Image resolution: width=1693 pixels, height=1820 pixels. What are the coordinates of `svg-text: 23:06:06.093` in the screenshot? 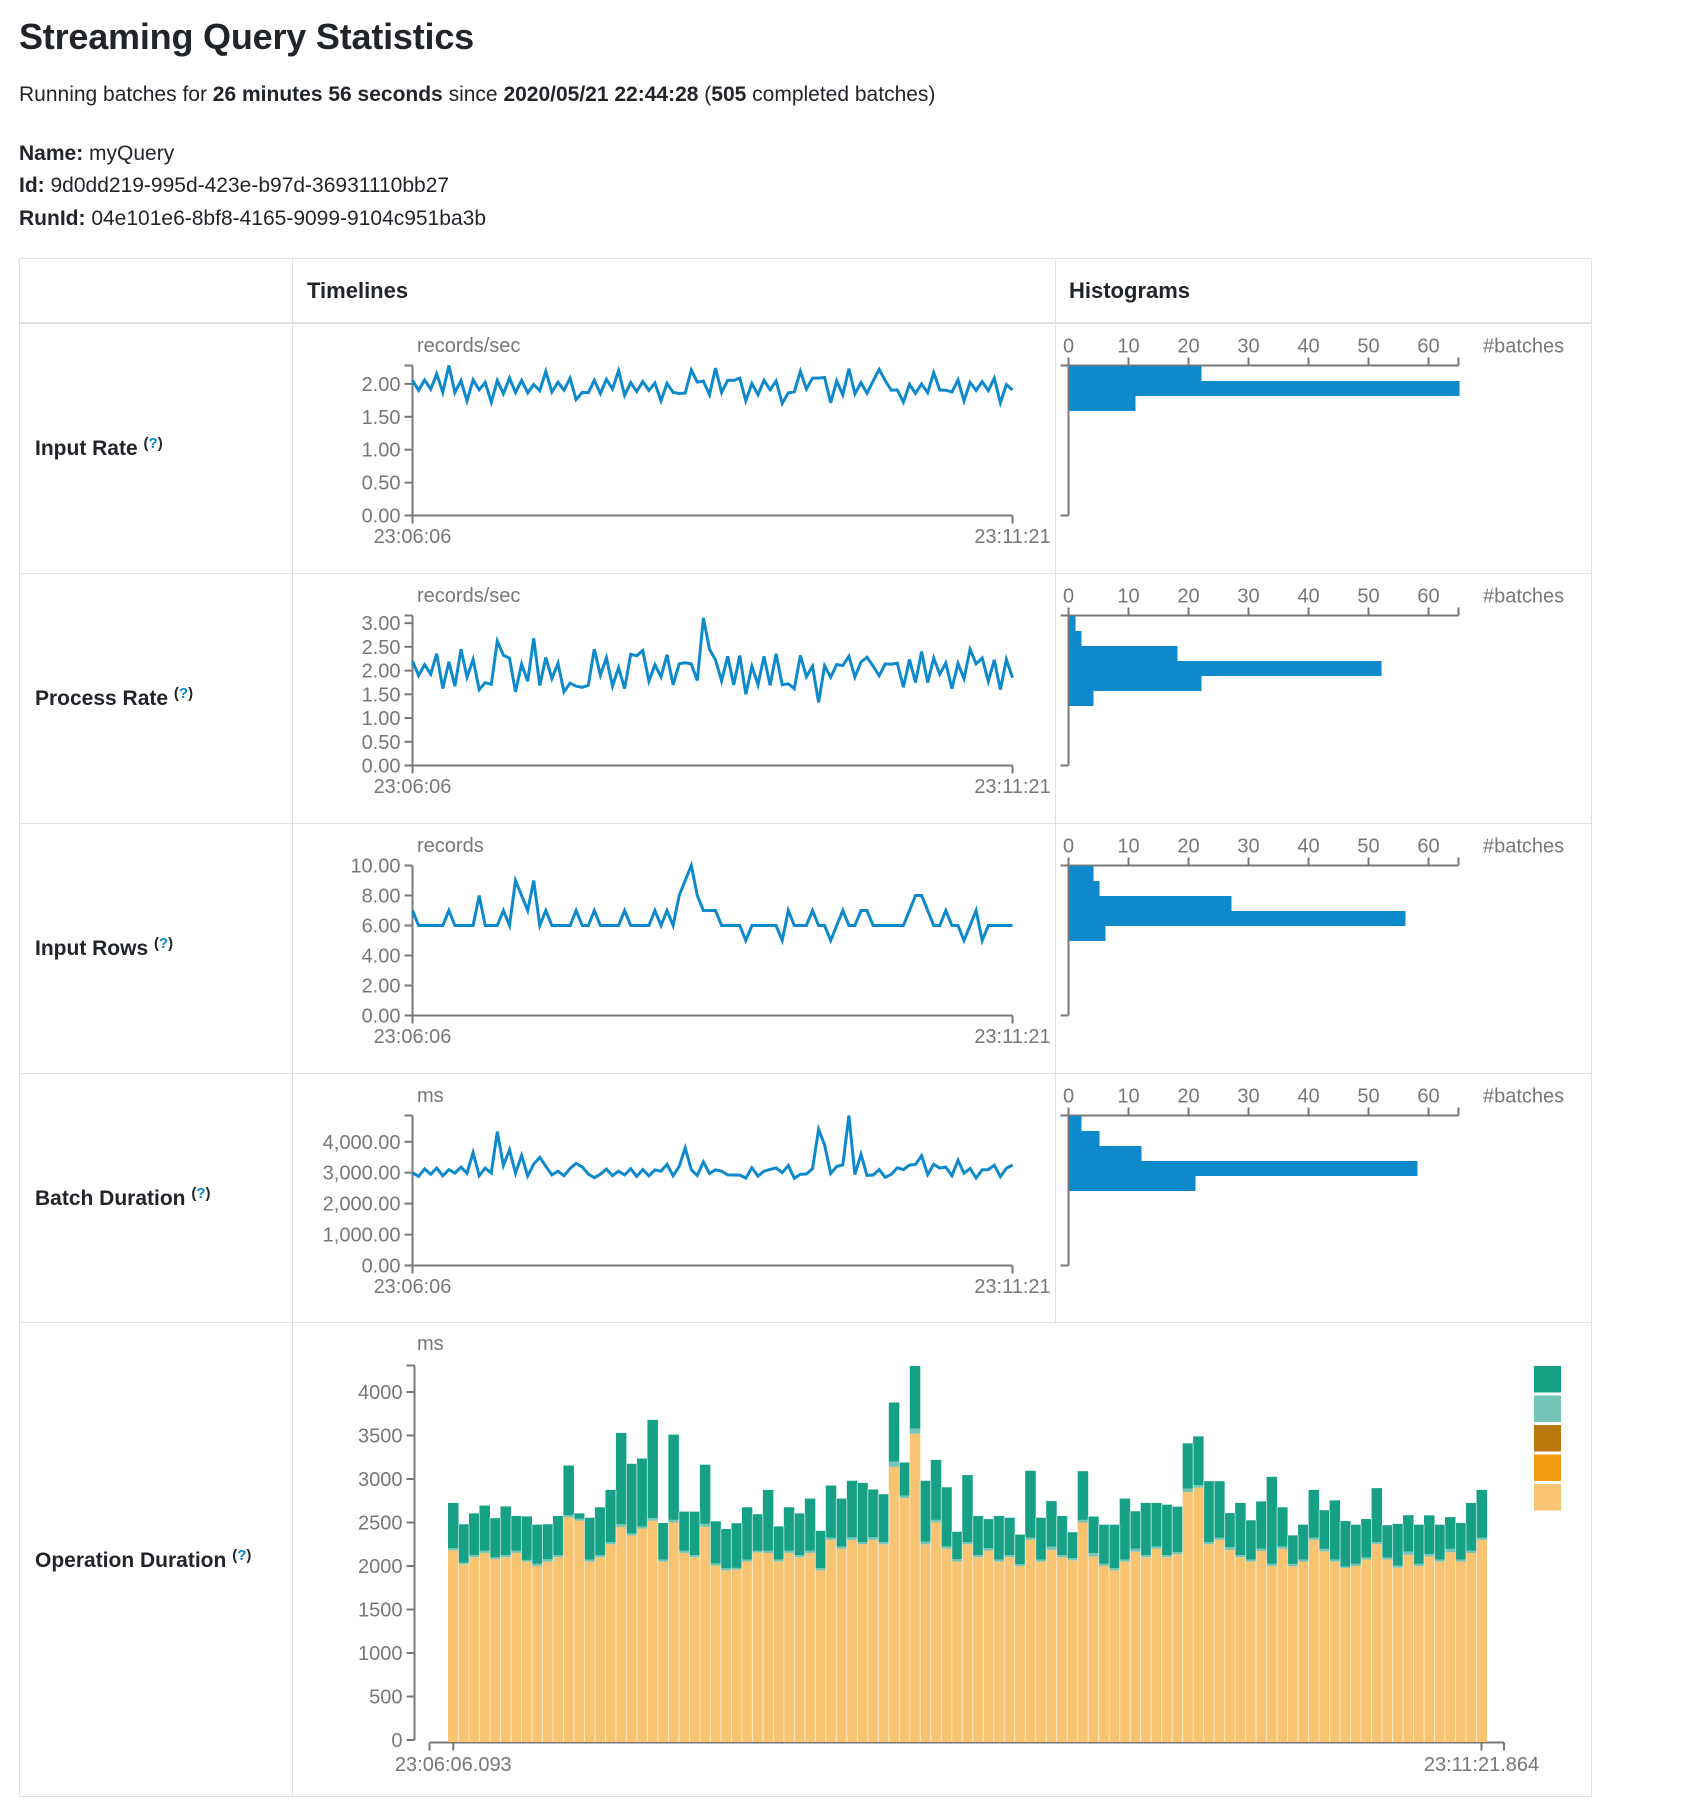 It's located at (453, 1765).